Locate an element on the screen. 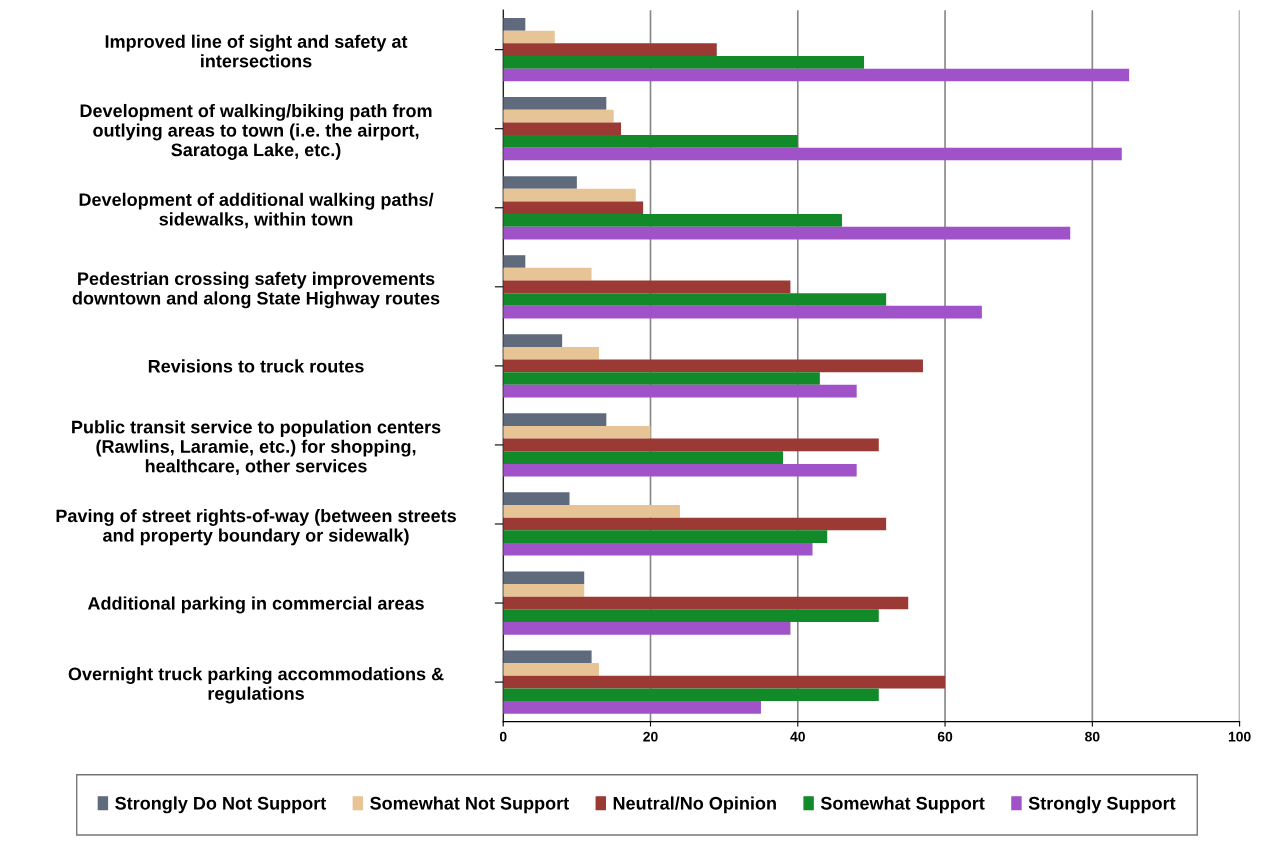 The image size is (1274, 844). y-tick-label: Development of additional walking paths/ sidewalks, within town is located at coordinates (256, 210).